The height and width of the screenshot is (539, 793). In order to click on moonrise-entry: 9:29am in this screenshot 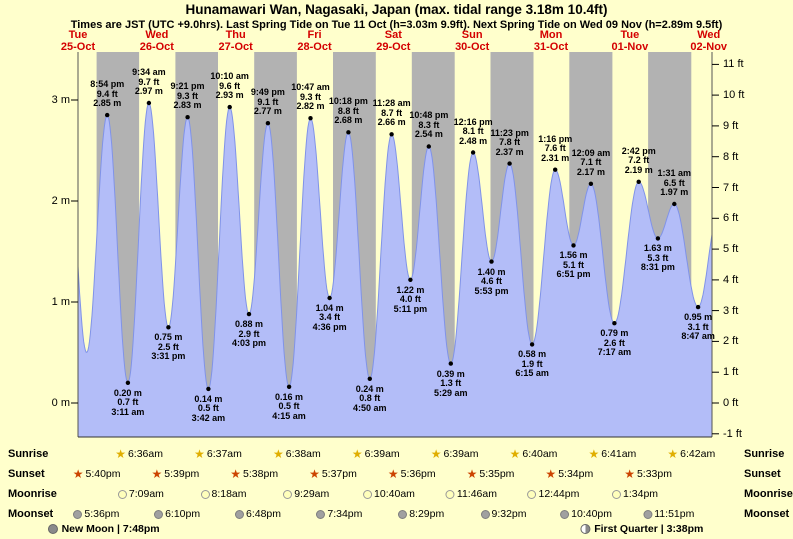, I will do `click(306, 494)`.